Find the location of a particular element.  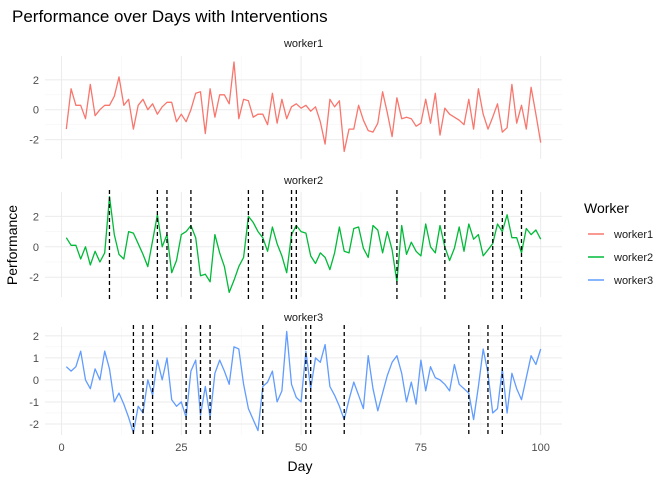

legend-label-worker2: worker2 is located at coordinates (633, 258).